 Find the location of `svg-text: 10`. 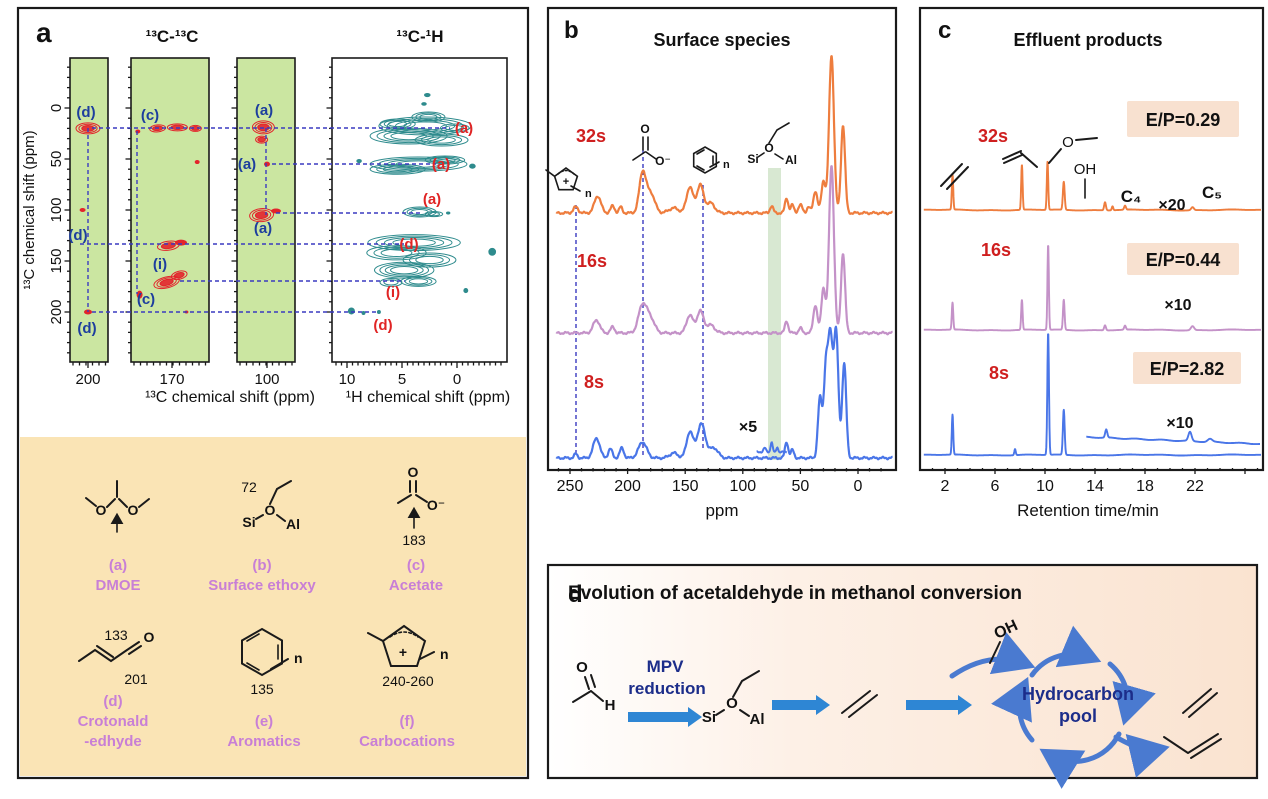

svg-text: 10 is located at coordinates (347, 379).